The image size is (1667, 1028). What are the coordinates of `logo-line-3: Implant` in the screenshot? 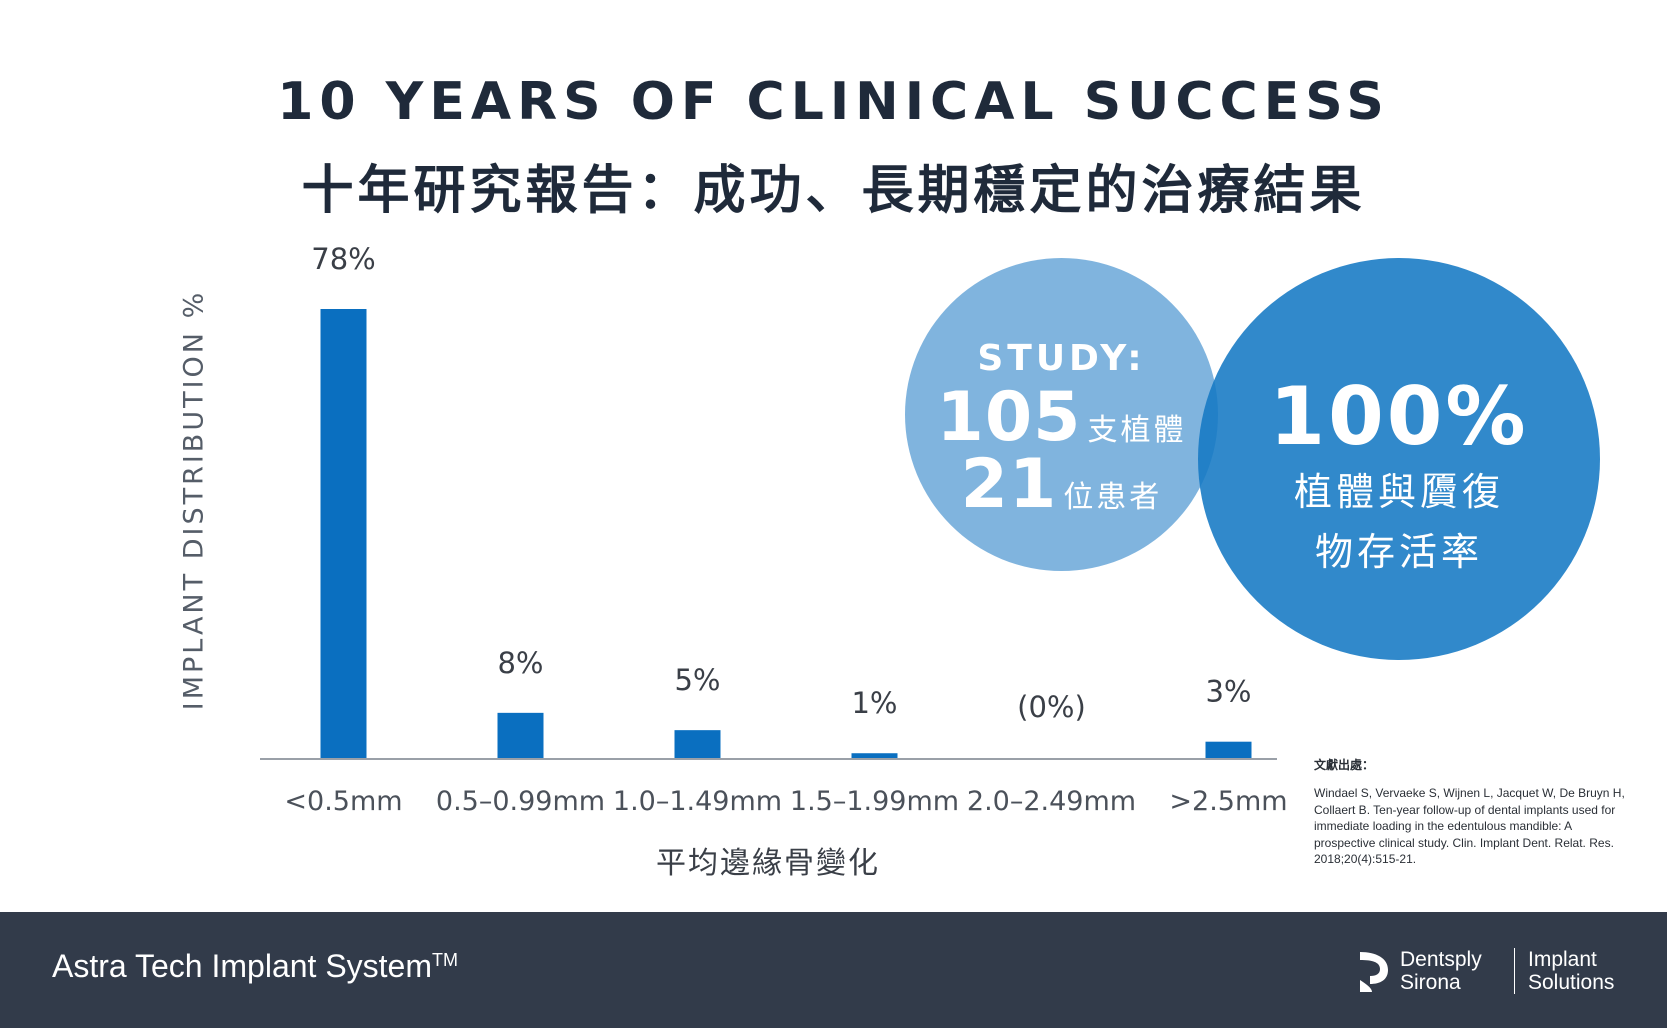 It's located at (1562, 959).